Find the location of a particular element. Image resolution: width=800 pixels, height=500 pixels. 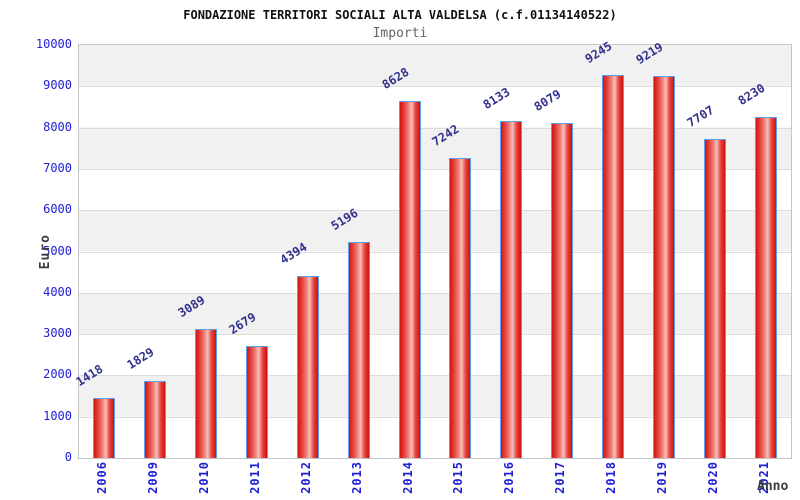

y-tick-label: 0 is located at coordinates (68, 457).